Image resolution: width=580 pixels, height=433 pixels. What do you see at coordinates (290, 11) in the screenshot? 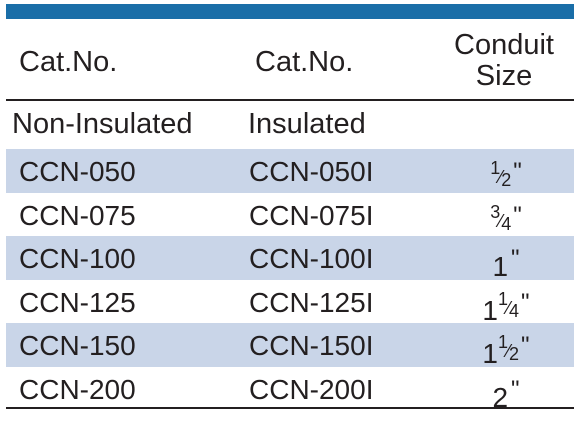
I see `top-accent-bar` at bounding box center [290, 11].